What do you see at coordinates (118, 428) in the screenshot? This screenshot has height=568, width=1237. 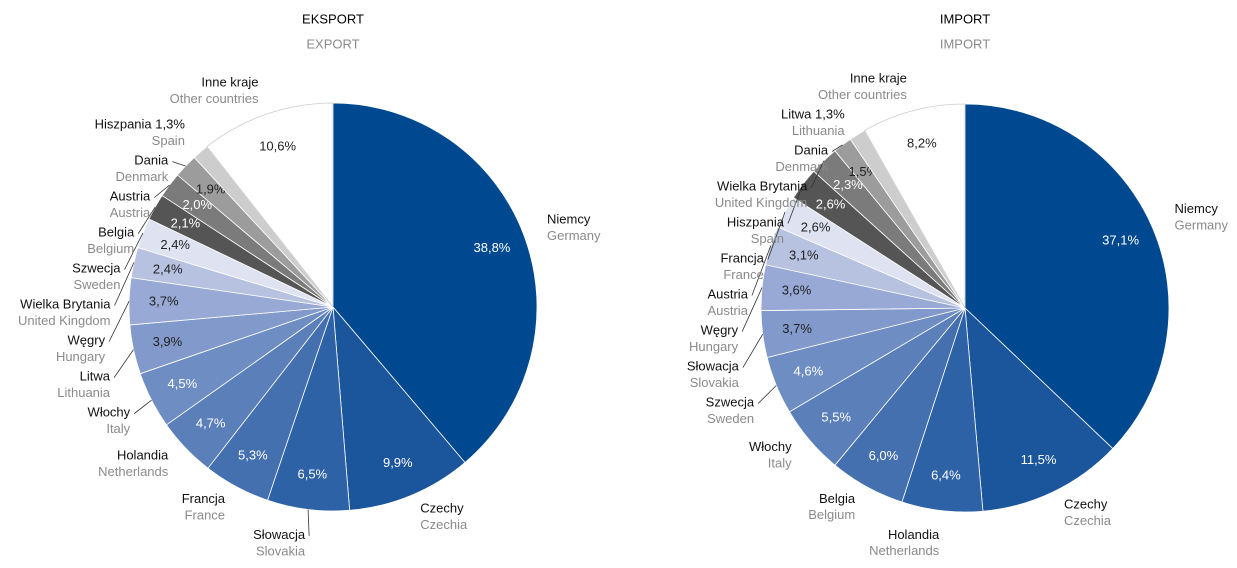 I see `category-label-en: Italy` at bounding box center [118, 428].